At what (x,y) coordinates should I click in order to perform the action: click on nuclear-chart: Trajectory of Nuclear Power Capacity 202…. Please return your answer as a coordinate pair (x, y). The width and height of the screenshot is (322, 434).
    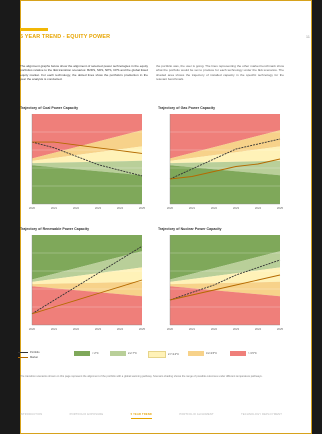
    Looking at the image, I should click on (220, 283).